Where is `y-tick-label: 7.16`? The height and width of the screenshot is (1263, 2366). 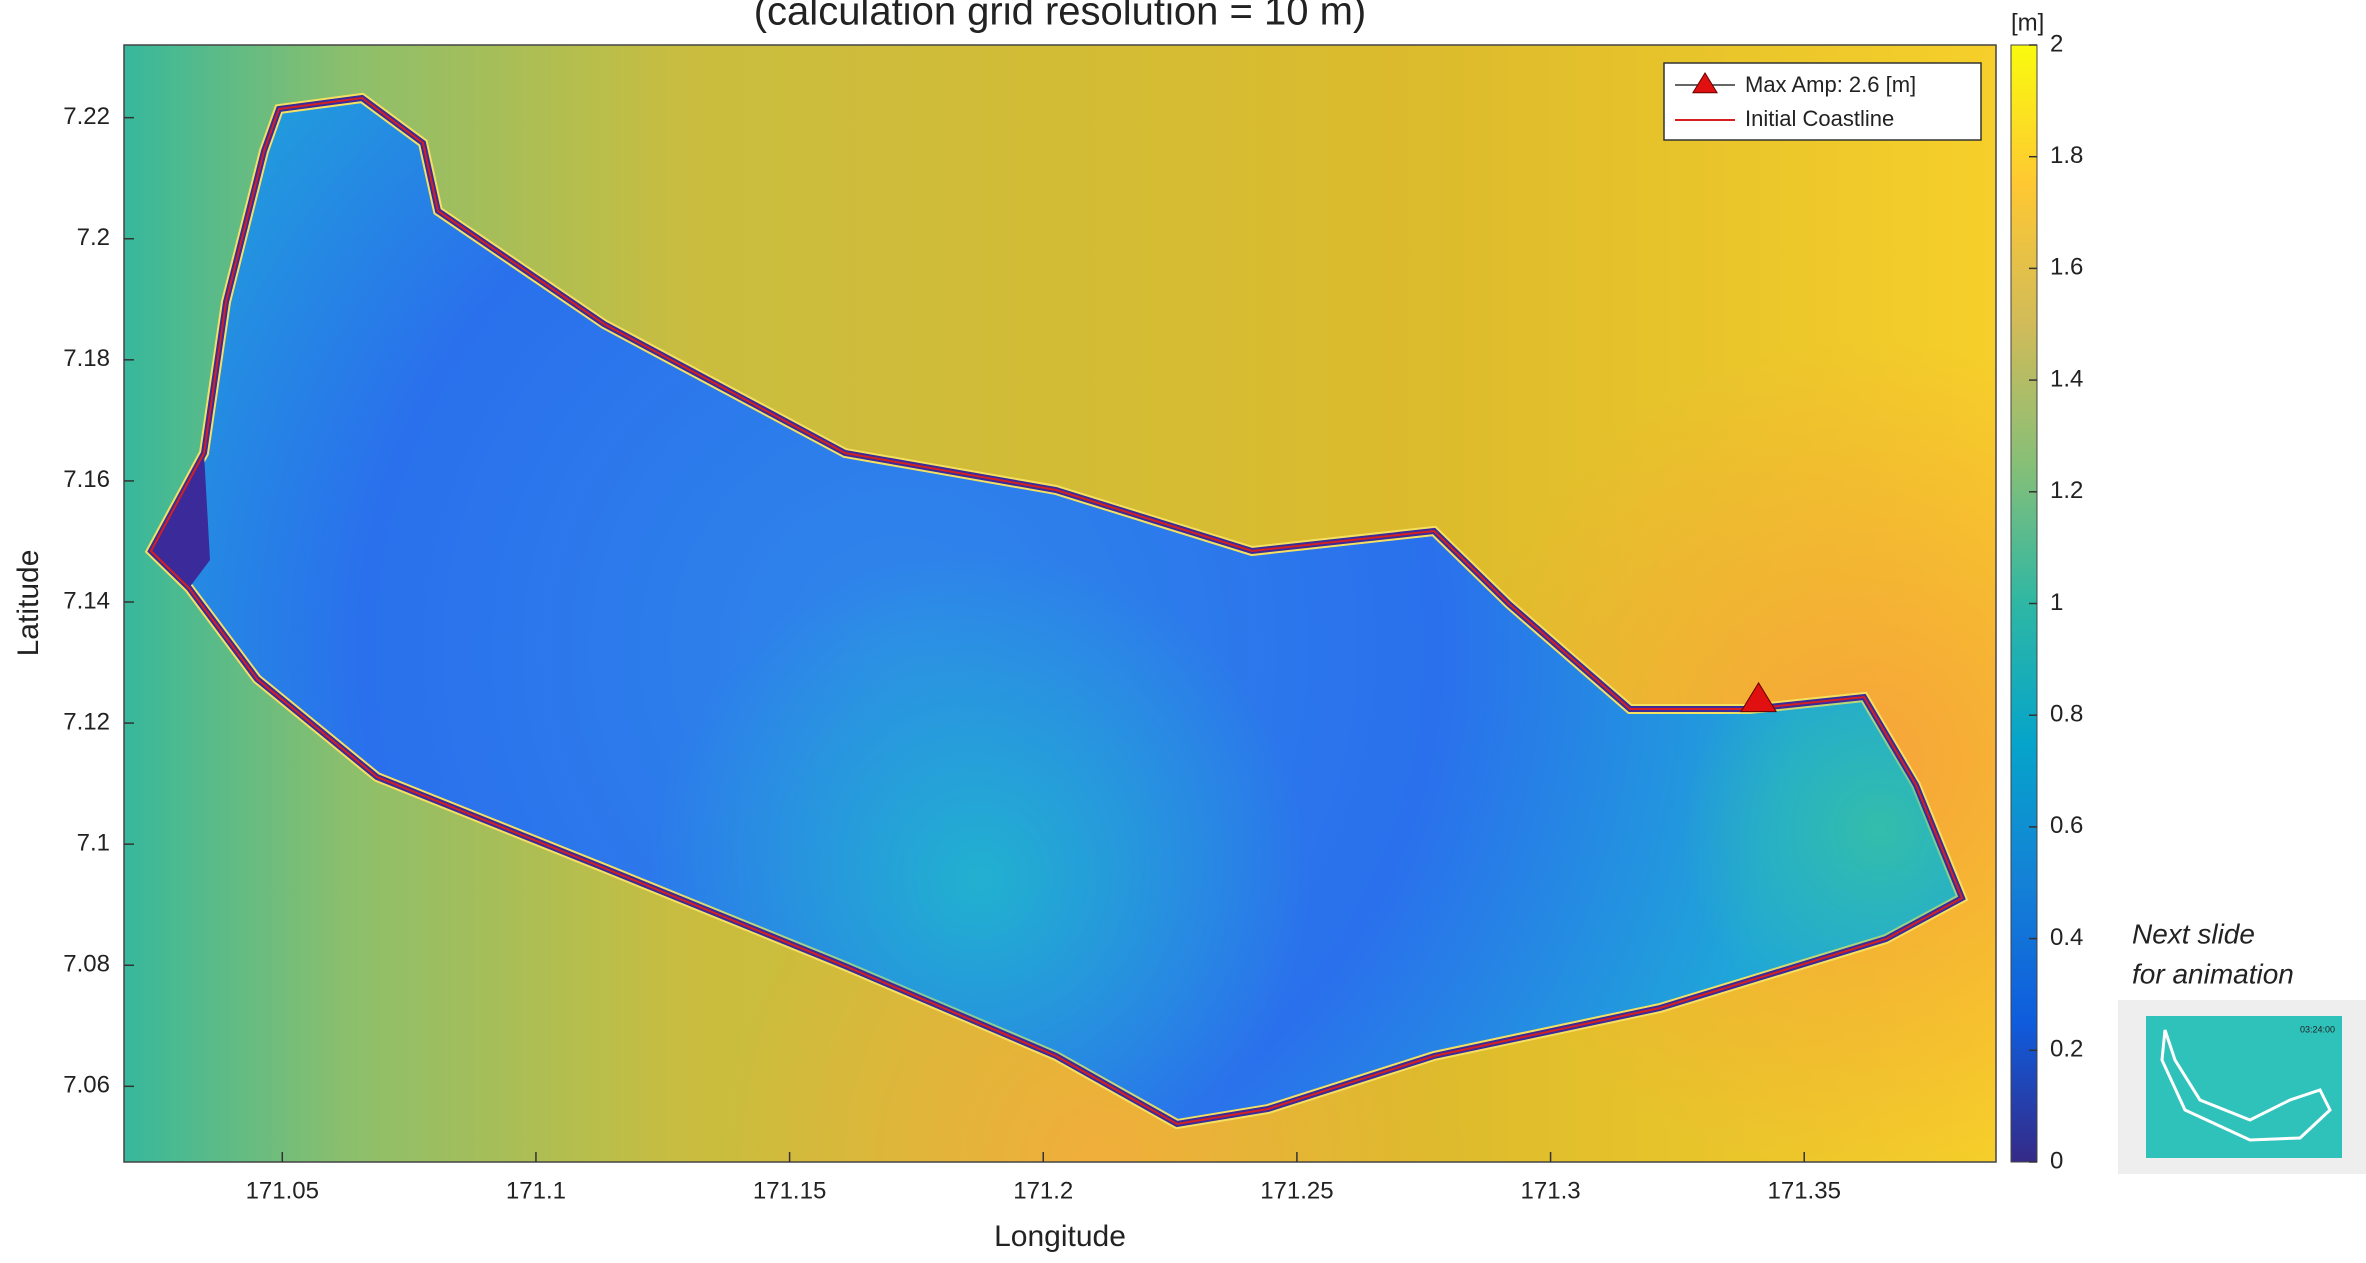
y-tick-label: 7.16 is located at coordinates (86, 479).